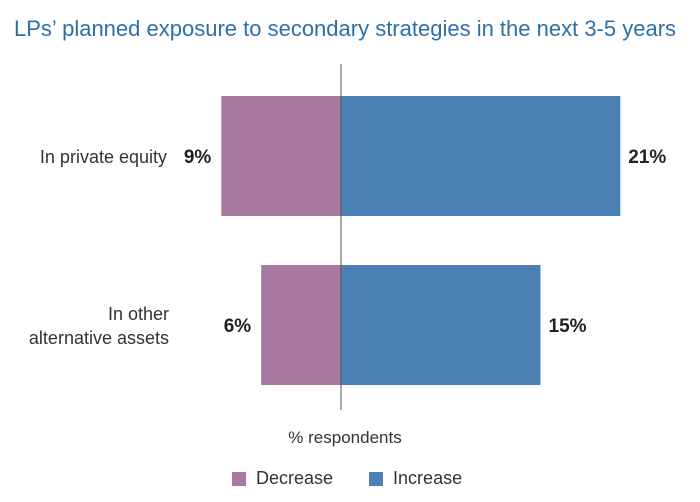  I want to click on legend-item-decrease: Decrease, so click(282, 478).